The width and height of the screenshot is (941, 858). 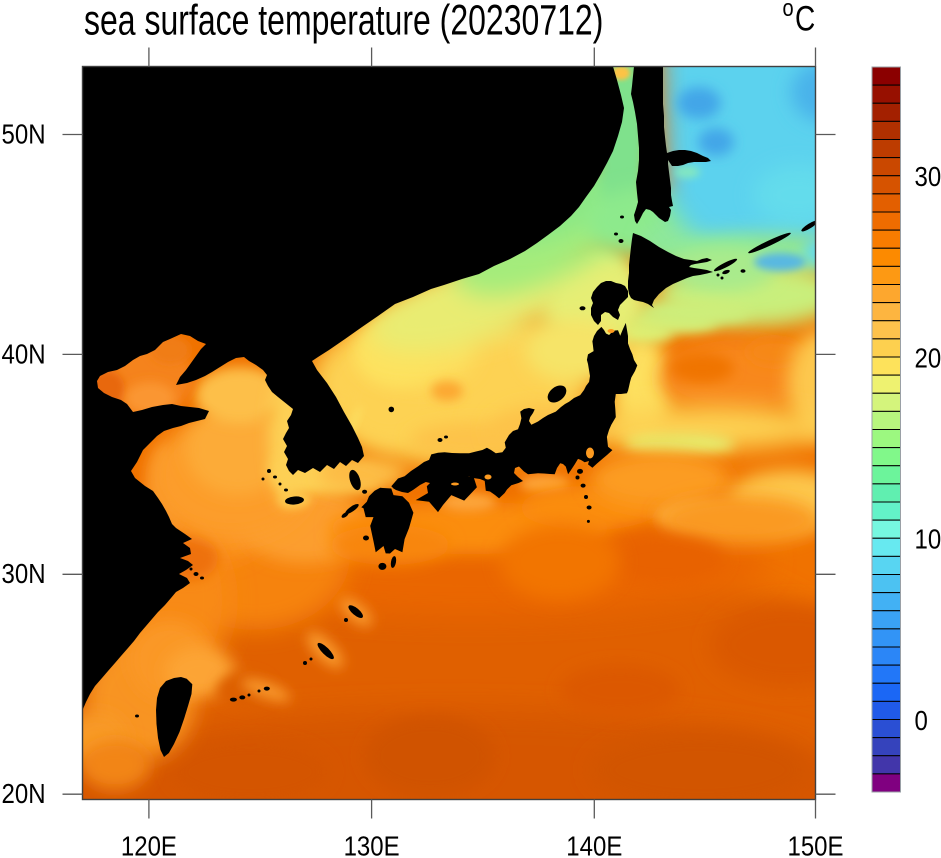 I want to click on svg-text: o, so click(x=788, y=10).